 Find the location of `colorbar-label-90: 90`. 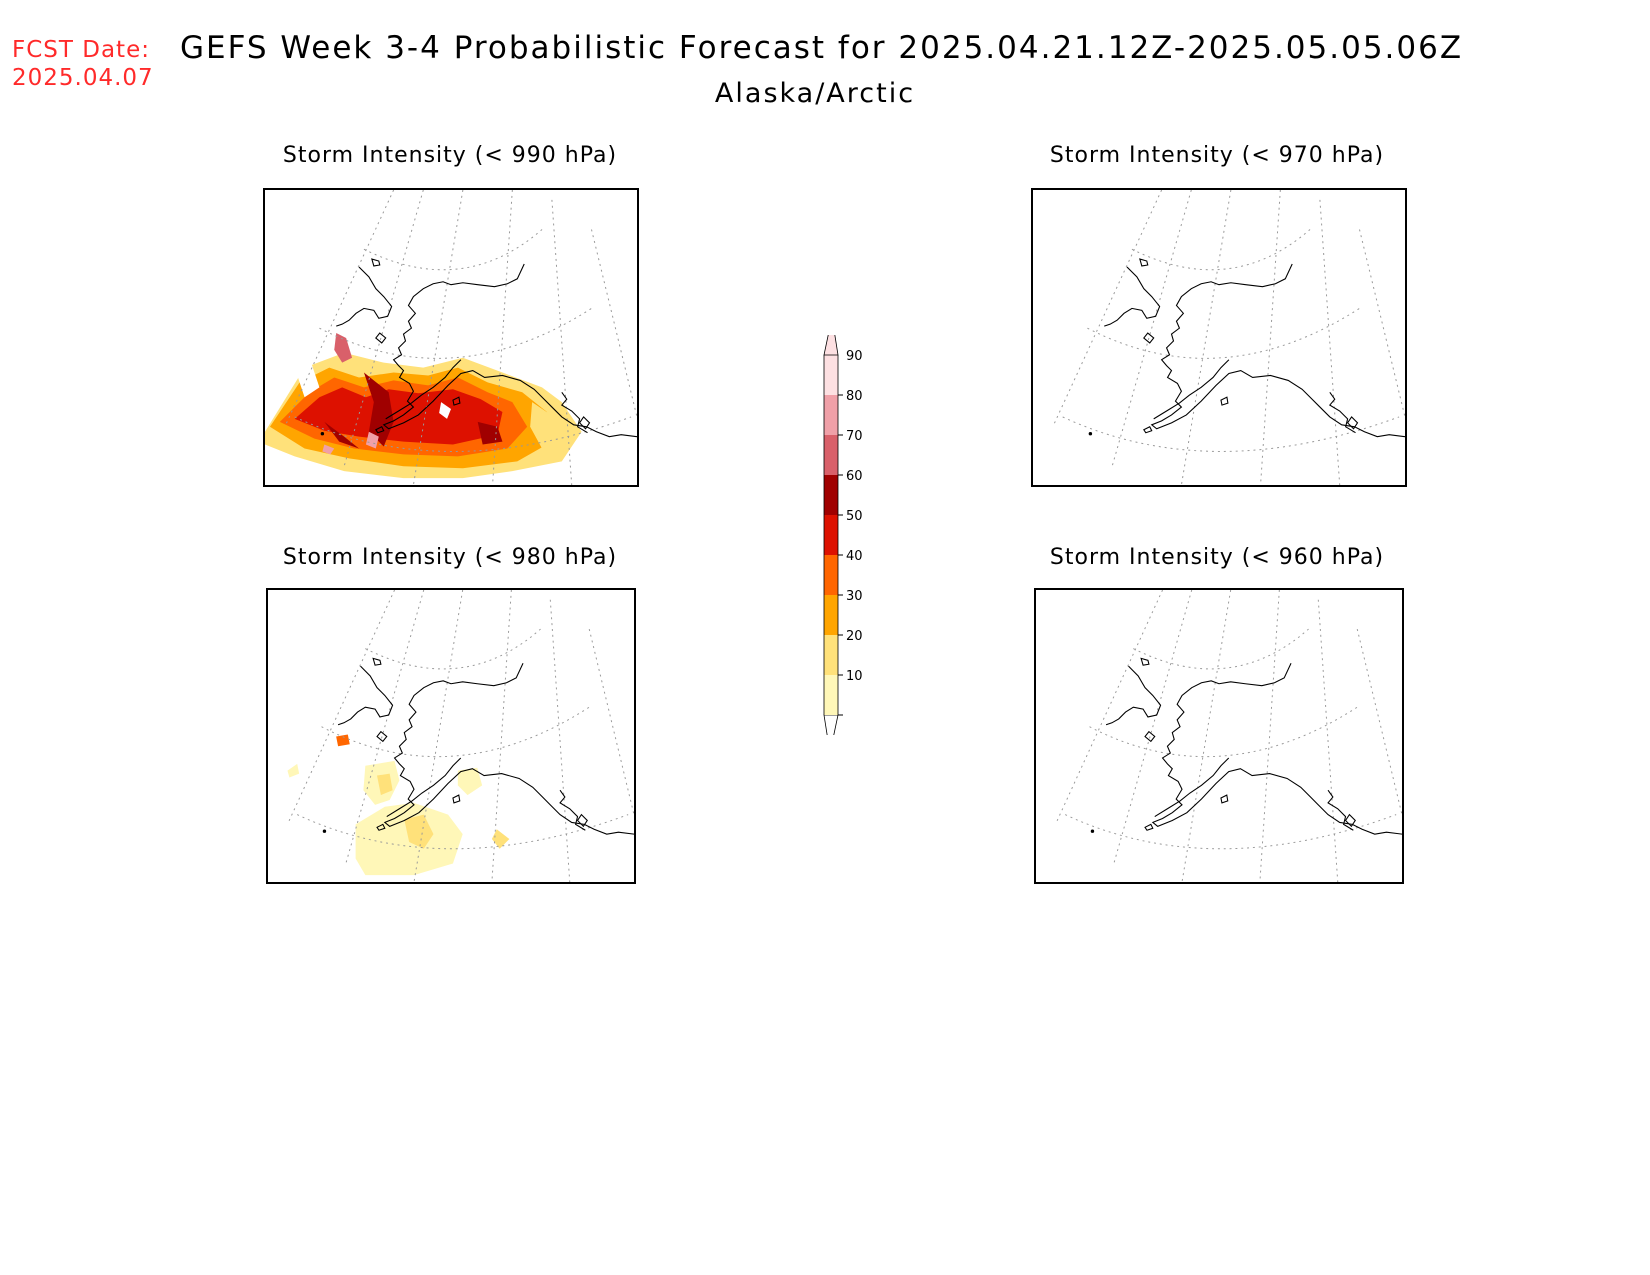

colorbar-label-90: 90 is located at coordinates (854, 356).